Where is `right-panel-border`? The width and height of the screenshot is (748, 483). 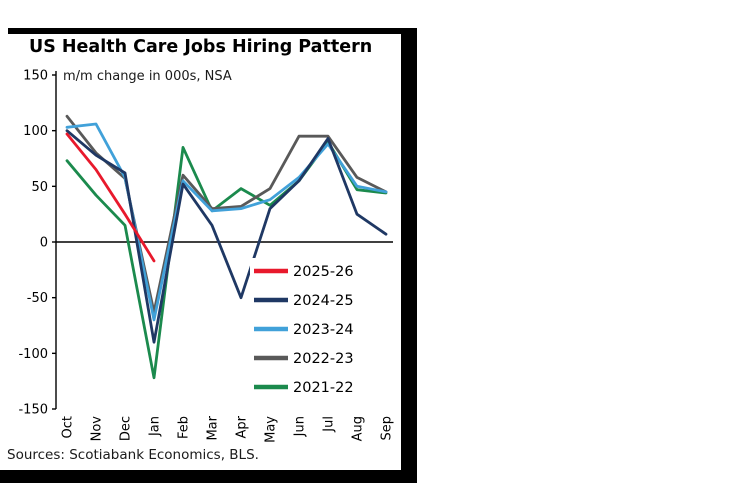 right-panel-border is located at coordinates (409, 255).